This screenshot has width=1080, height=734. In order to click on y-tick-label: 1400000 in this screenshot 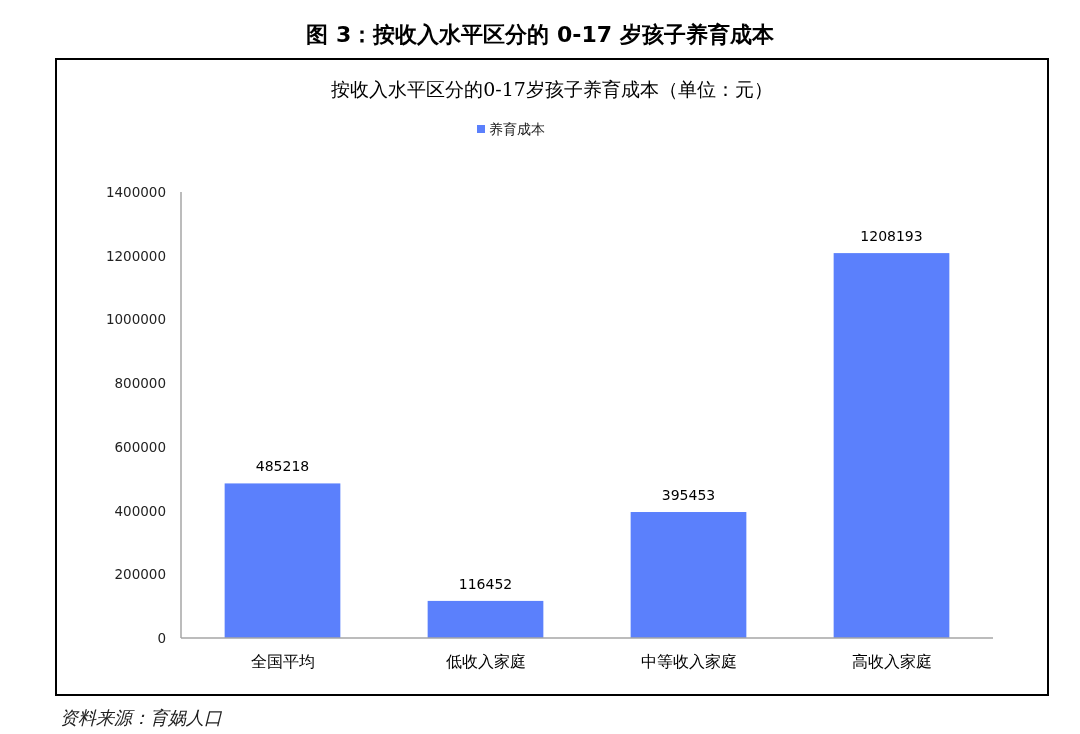, I will do `click(135, 192)`.